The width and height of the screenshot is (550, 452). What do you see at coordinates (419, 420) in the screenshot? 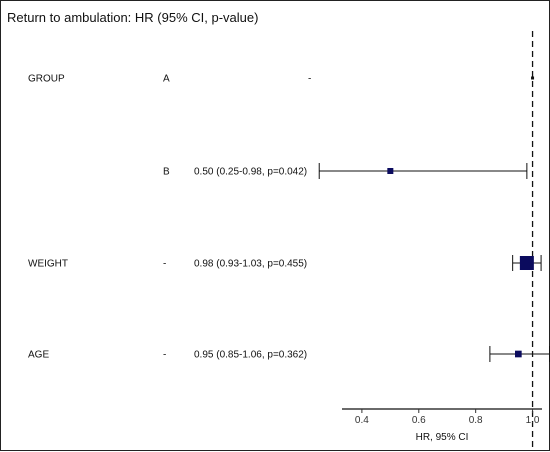
I see `x-tick-label: 0.6` at bounding box center [419, 420].